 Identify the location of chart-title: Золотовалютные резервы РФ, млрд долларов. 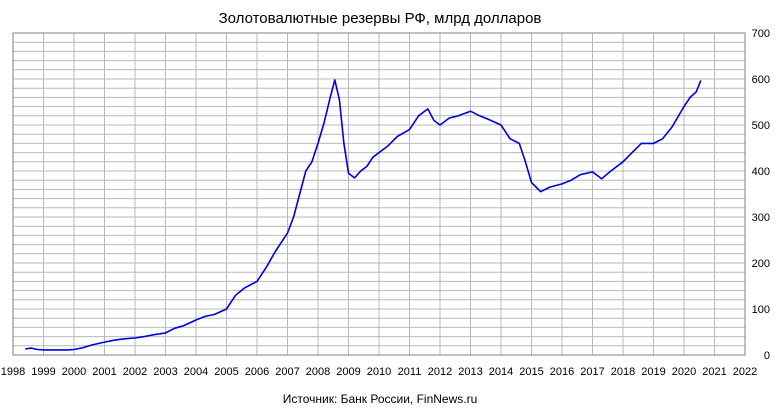
(380, 18).